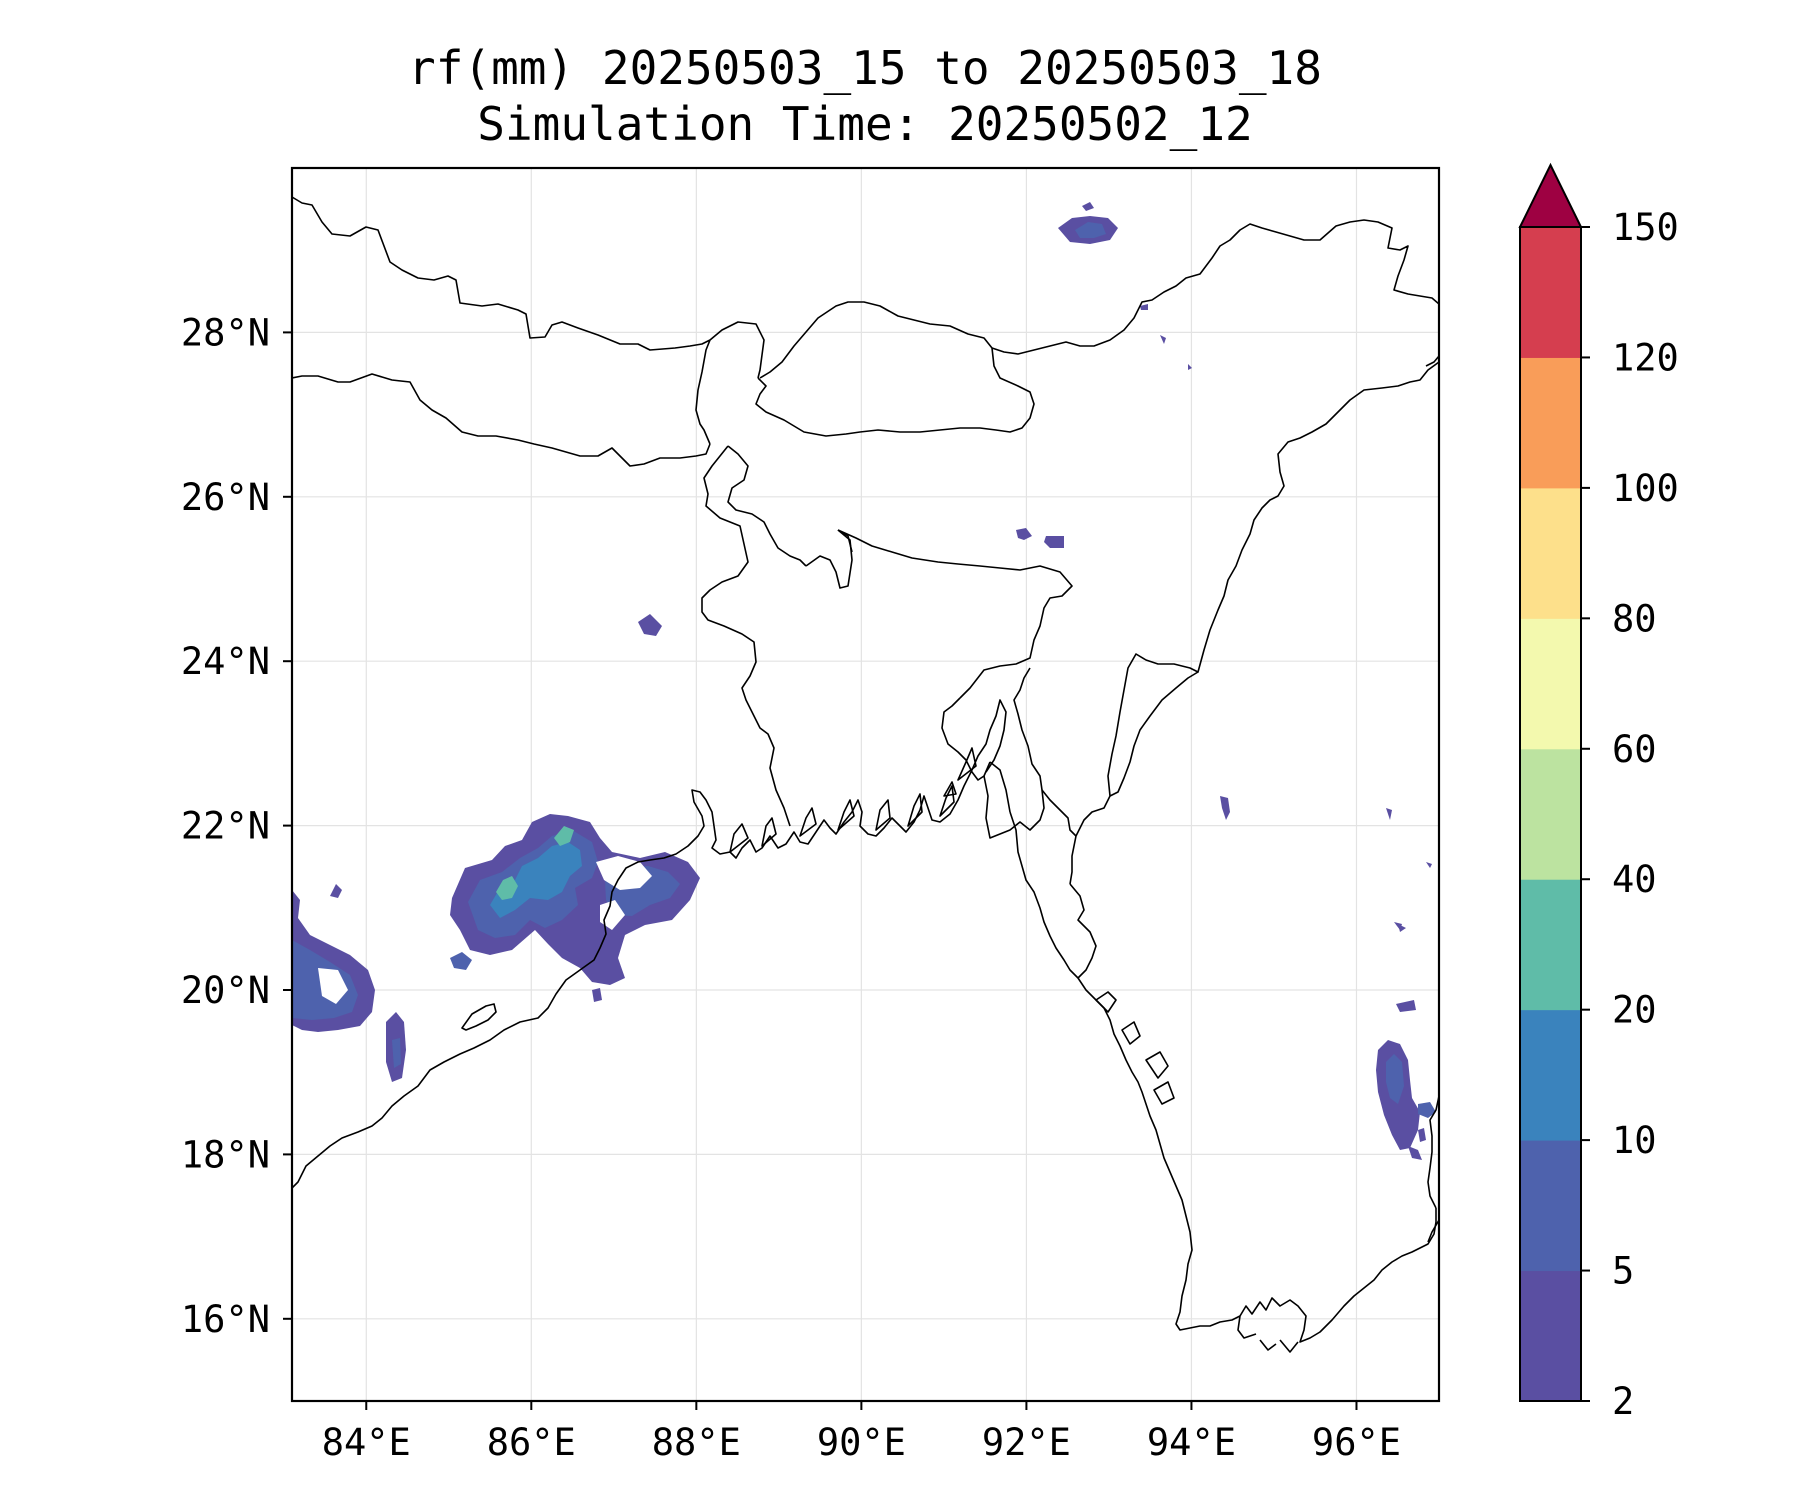  I want to click on rain-area-meghalaya, so click(1024, 534).